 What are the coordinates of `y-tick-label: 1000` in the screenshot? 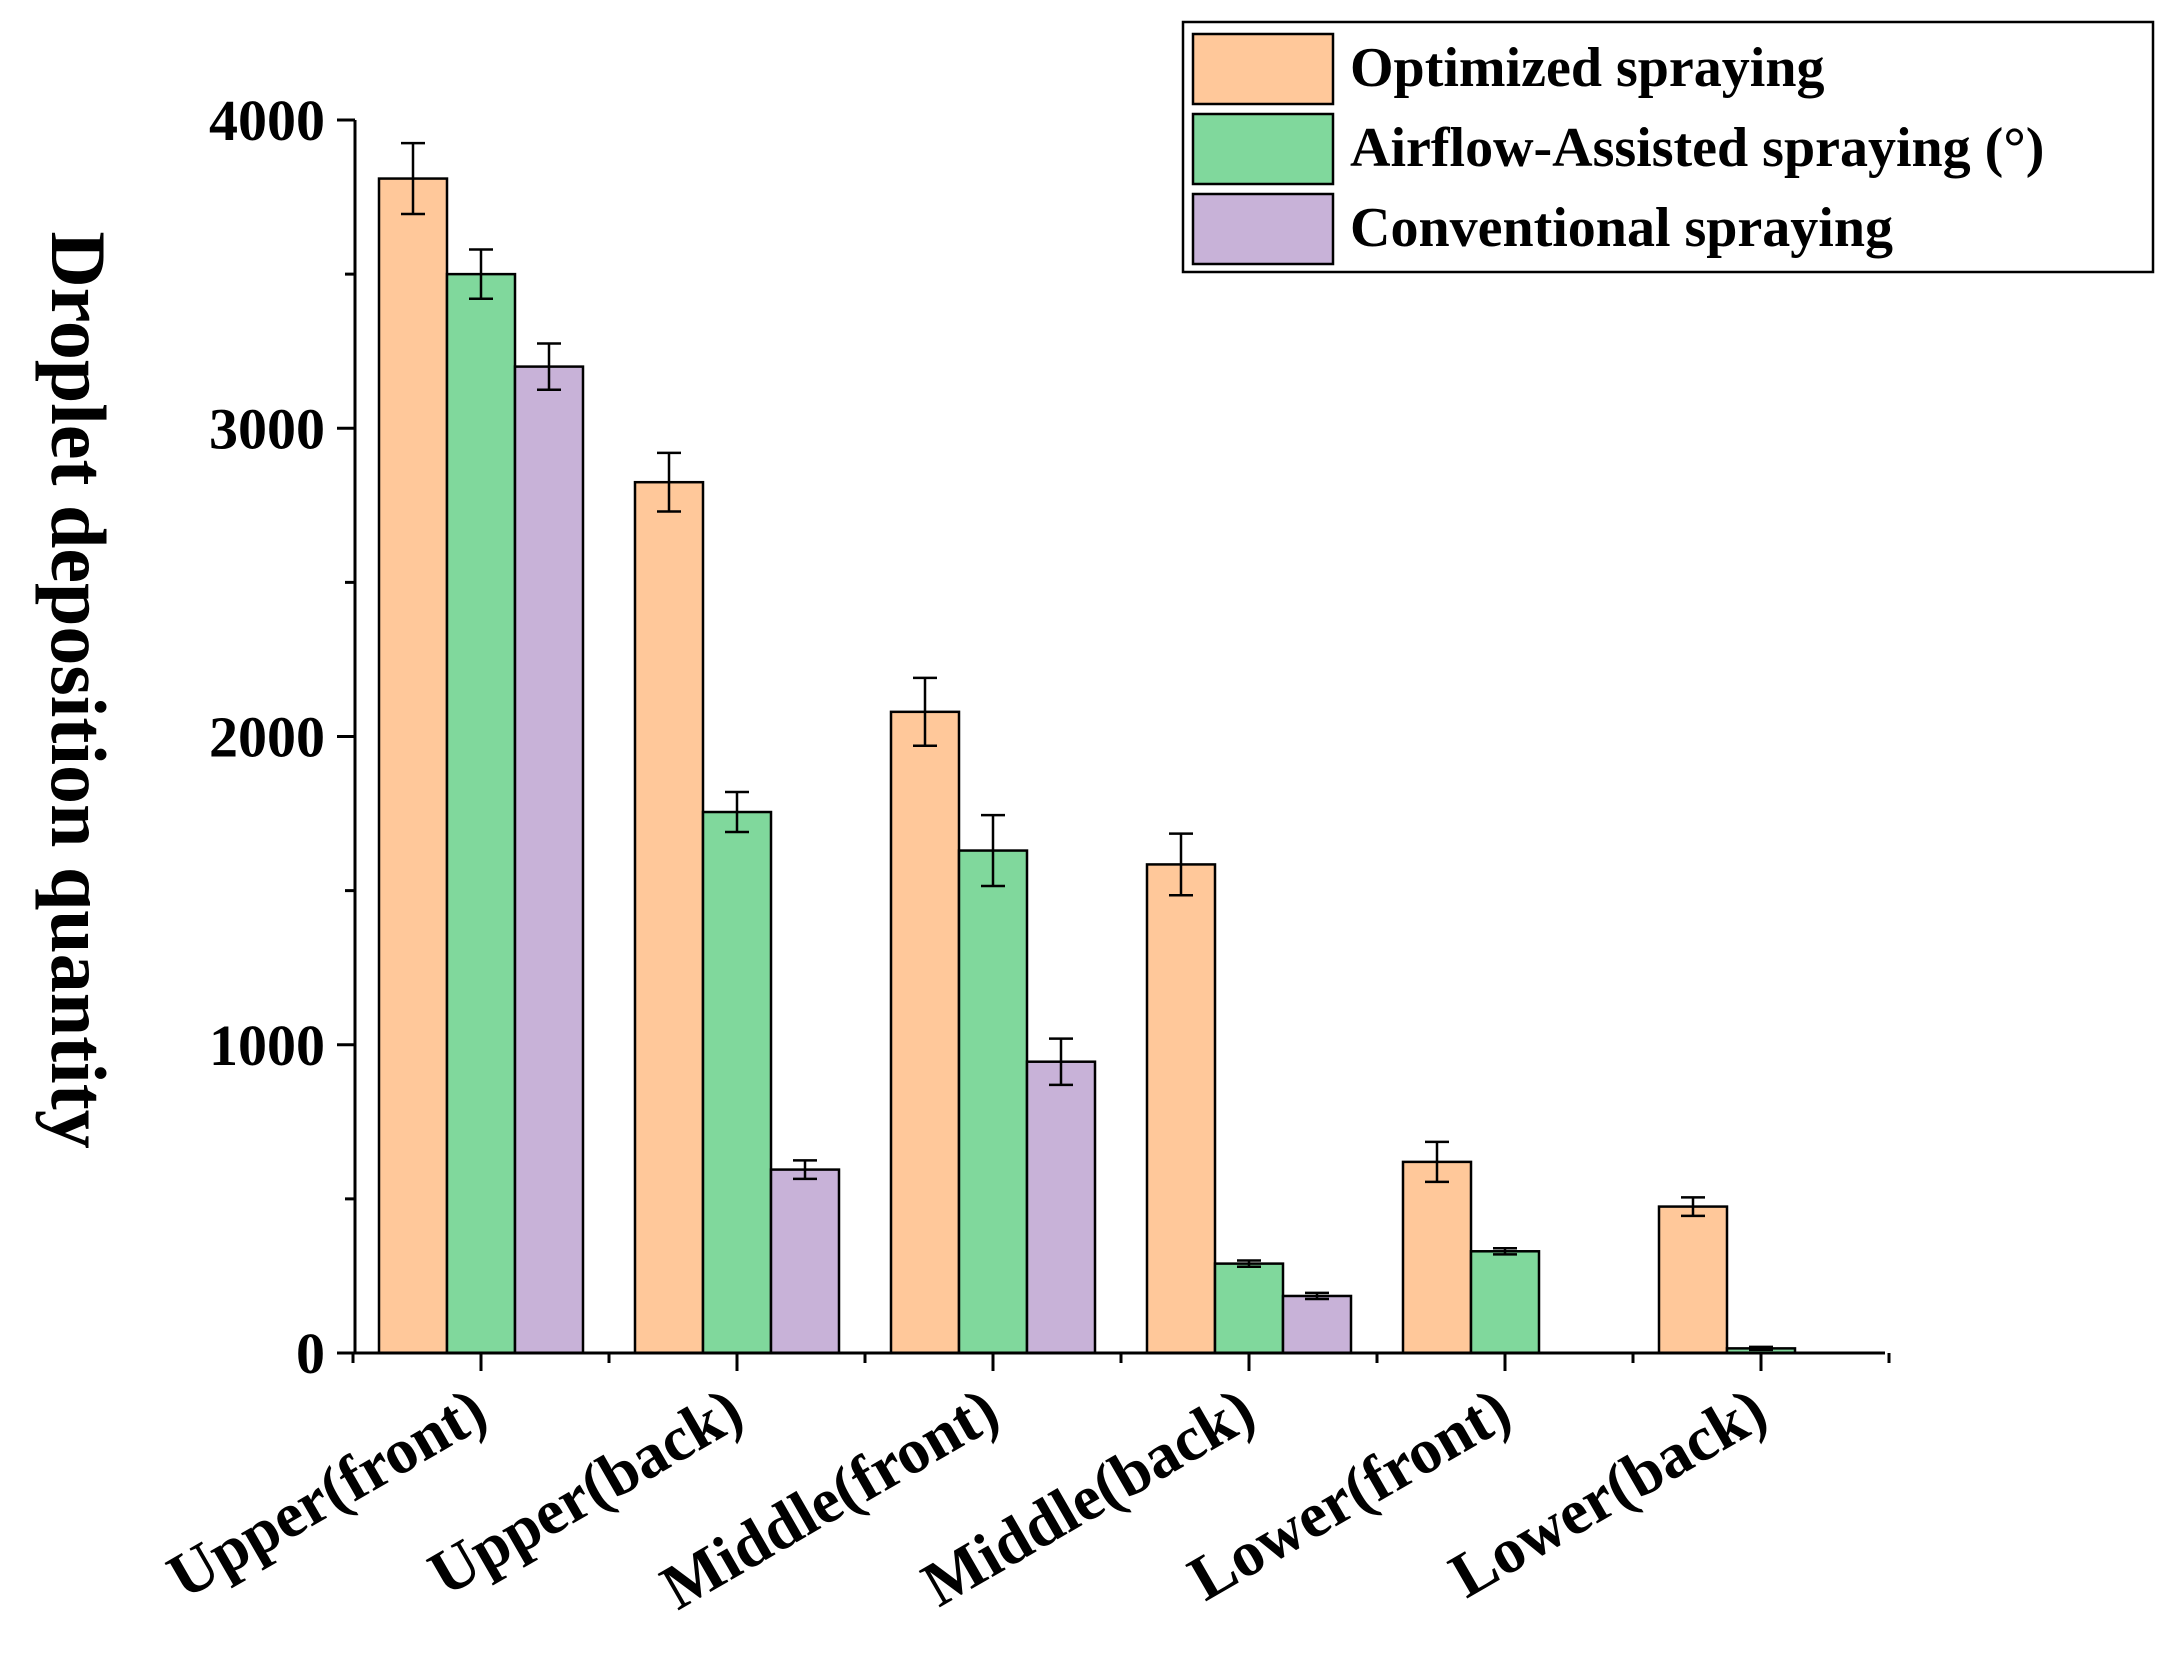 It's located at (267, 1045).